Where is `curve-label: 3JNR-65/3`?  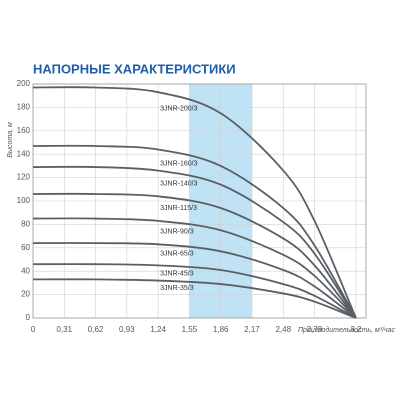
curve-label: 3JNR-65/3 is located at coordinates (177, 254).